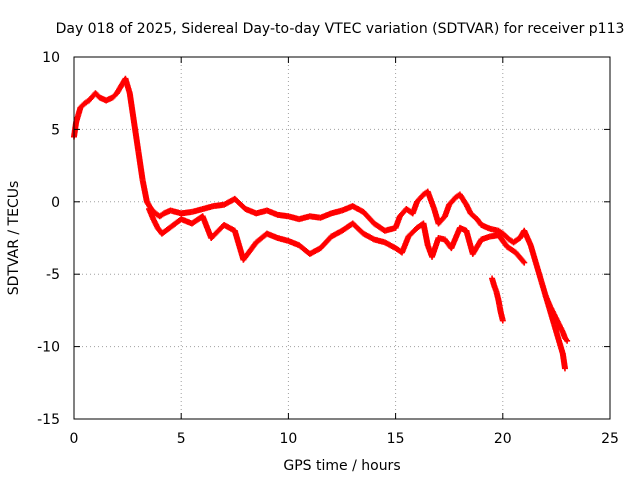 This screenshot has height=480, width=640. What do you see at coordinates (48, 420) in the screenshot?
I see `y-tick-label: -15` at bounding box center [48, 420].